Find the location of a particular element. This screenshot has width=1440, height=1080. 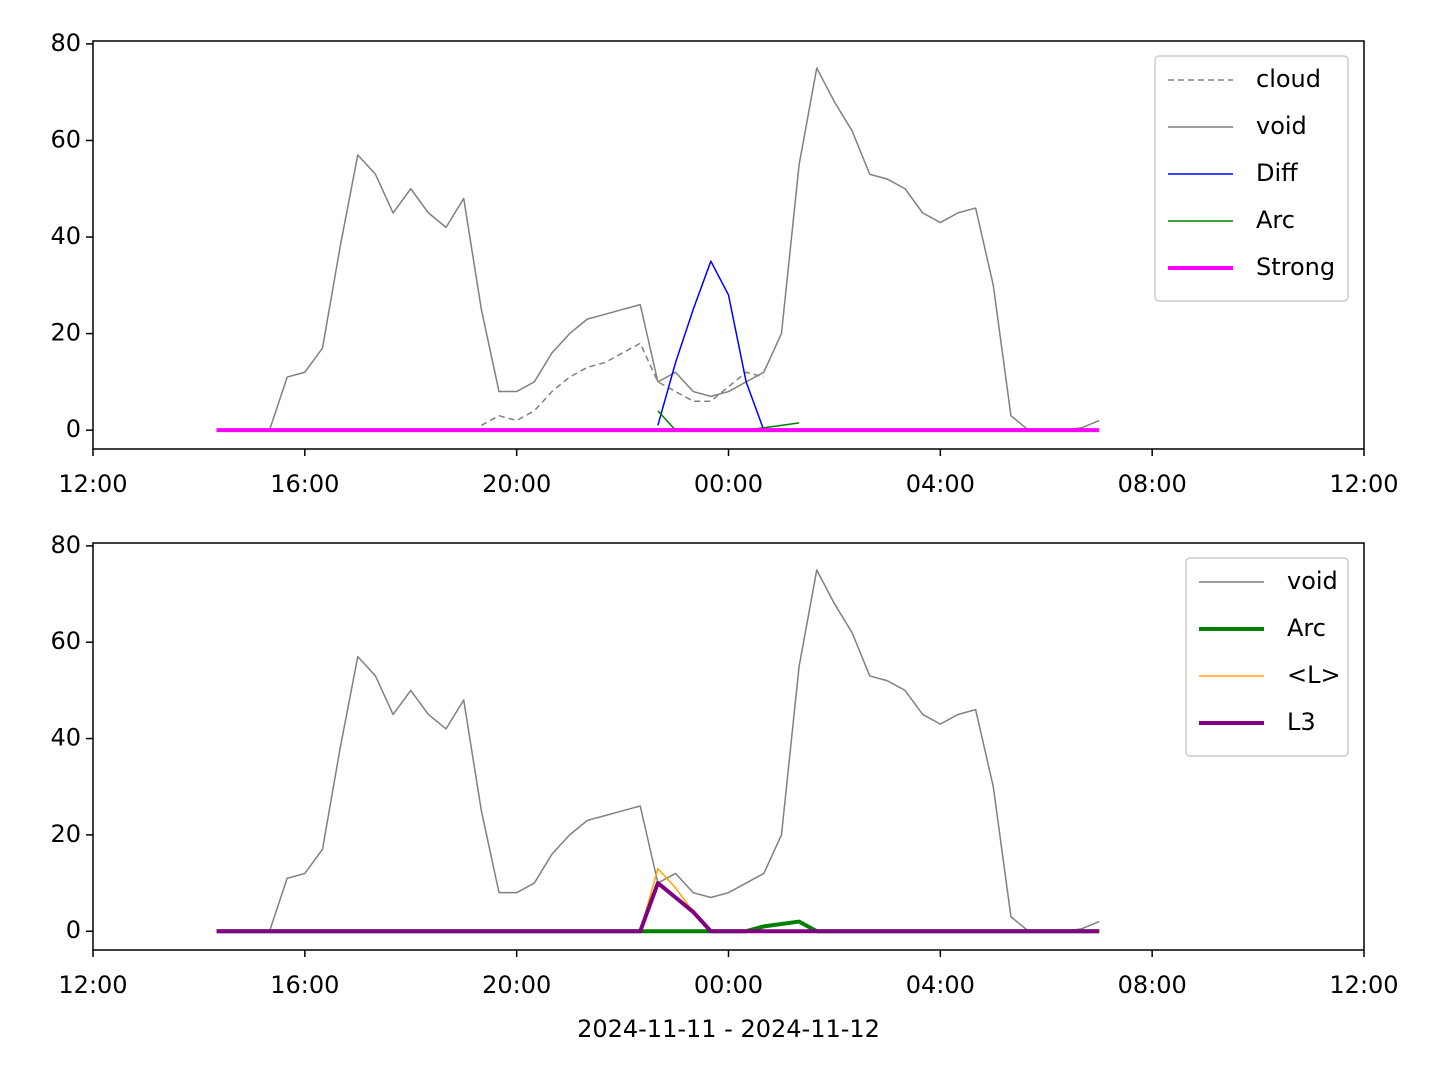

legend-label: <L> is located at coordinates (1314, 675).